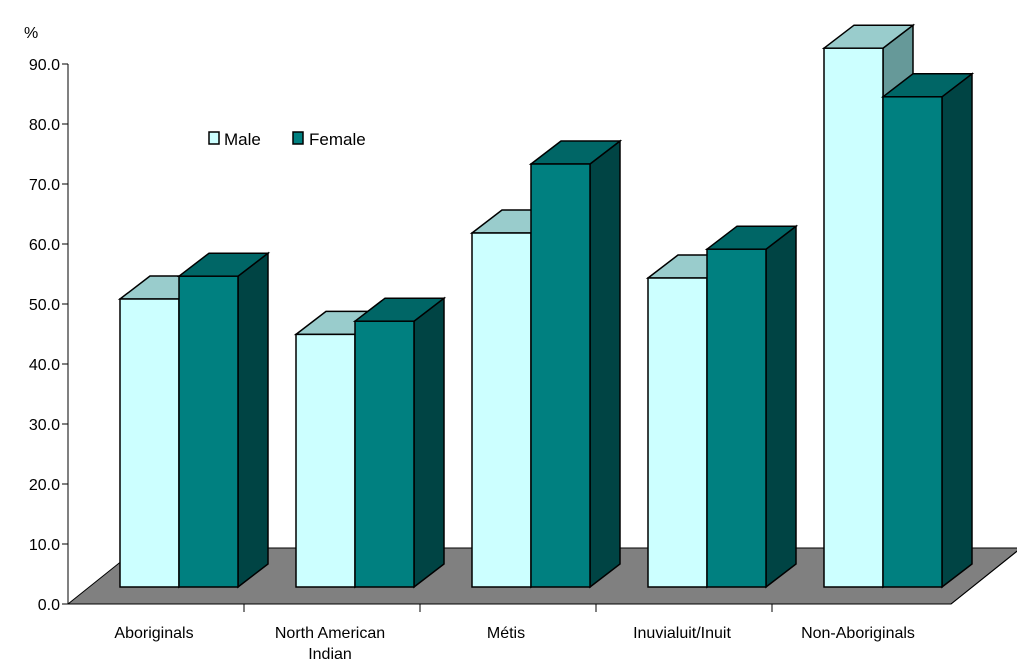  What do you see at coordinates (242, 139) in the screenshot?
I see `legend-label-male: Male` at bounding box center [242, 139].